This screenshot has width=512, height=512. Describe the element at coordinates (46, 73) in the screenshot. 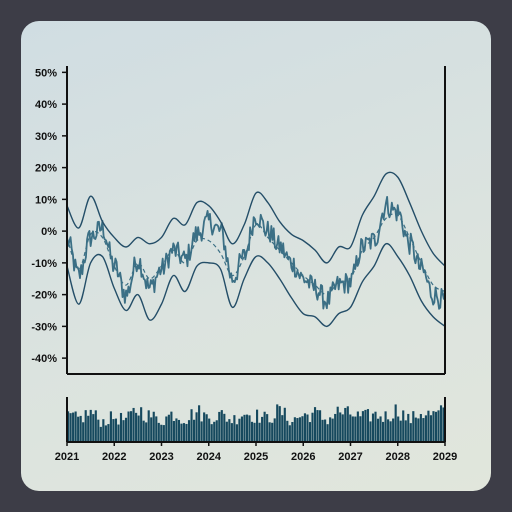

I see `y-tick-label: 50%` at that location.